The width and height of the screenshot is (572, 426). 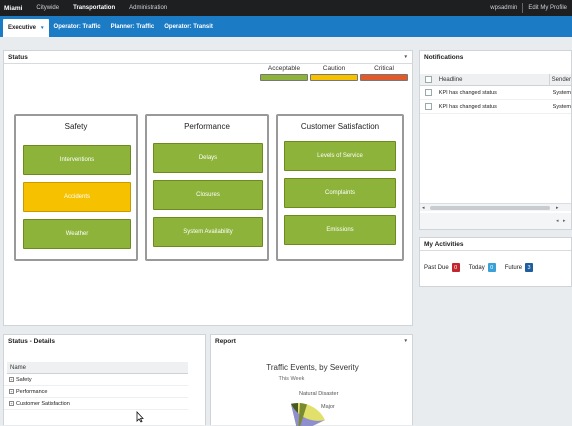 I want to click on tab-label: Executive, so click(x=22, y=28).